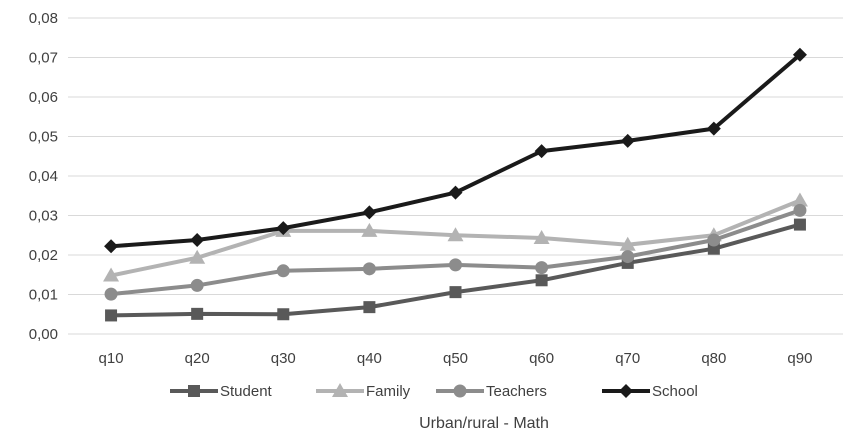 The height and width of the screenshot is (439, 856). I want to click on legend-marker-family, so click(340, 390).